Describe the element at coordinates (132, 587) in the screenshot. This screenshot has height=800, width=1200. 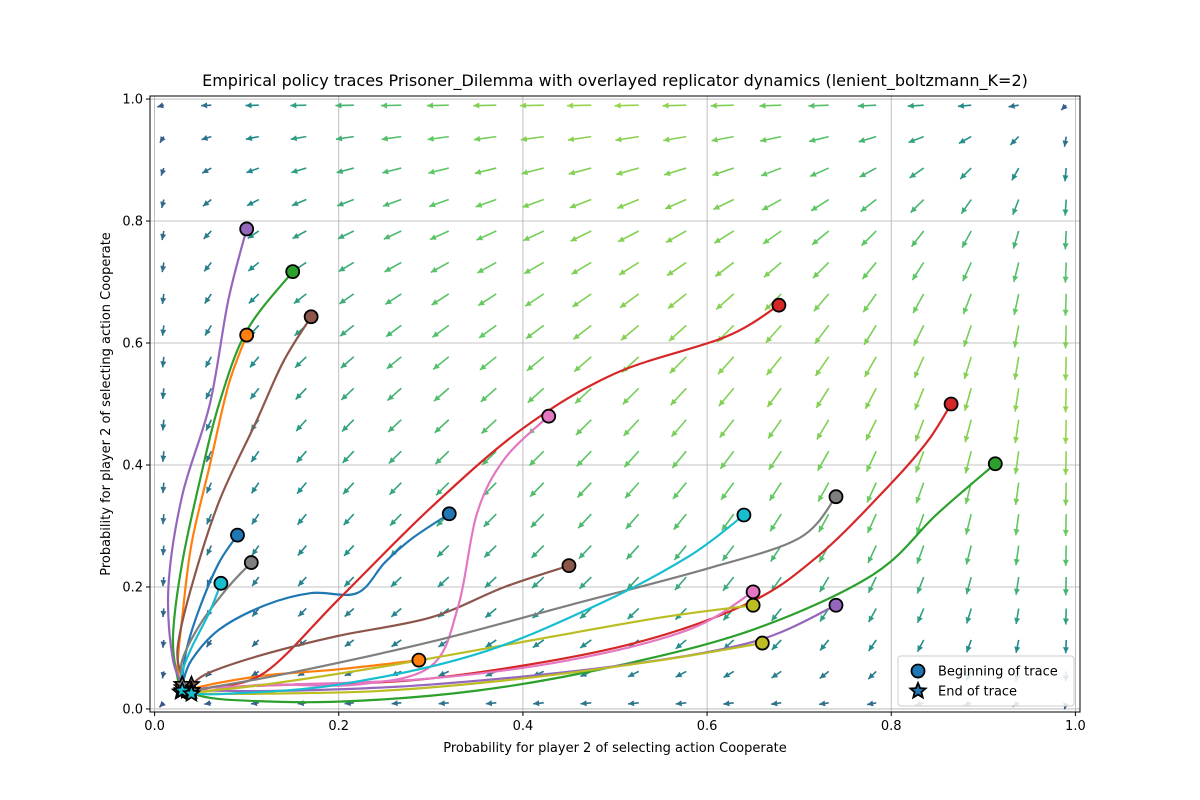
I see `y-tick-label: 0.2` at that location.